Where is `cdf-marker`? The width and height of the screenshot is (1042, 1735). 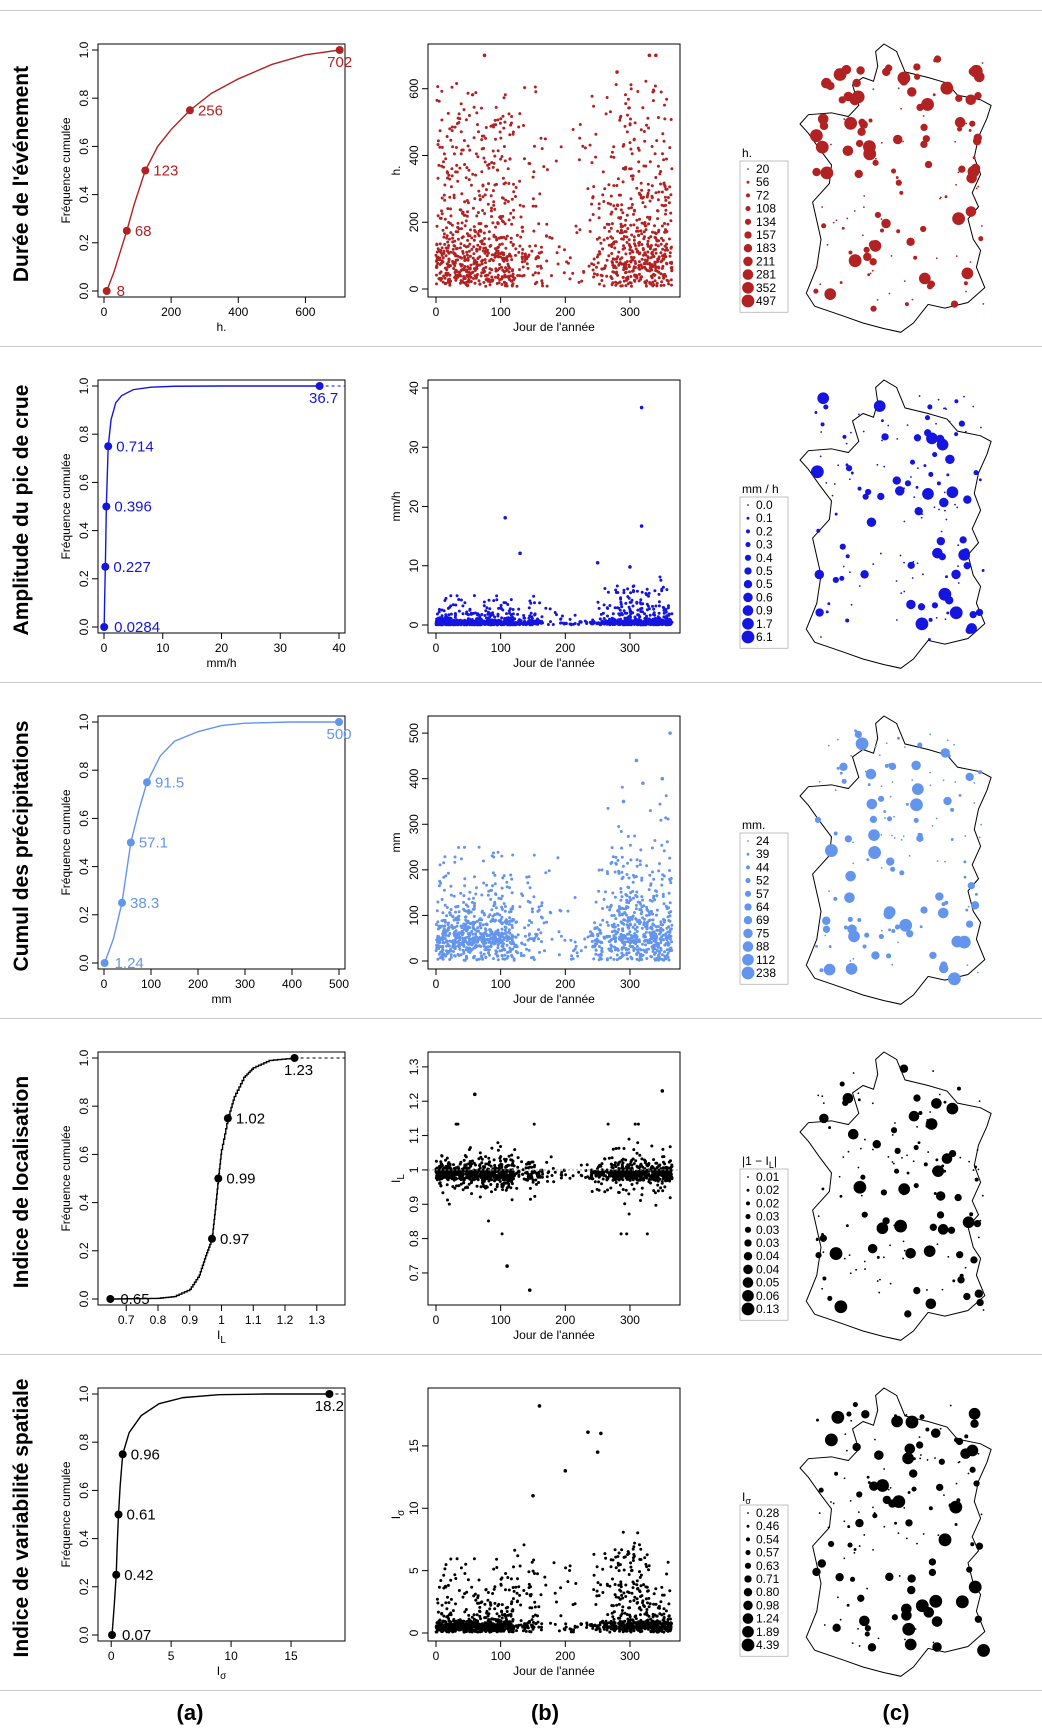
cdf-marker is located at coordinates (145, 170).